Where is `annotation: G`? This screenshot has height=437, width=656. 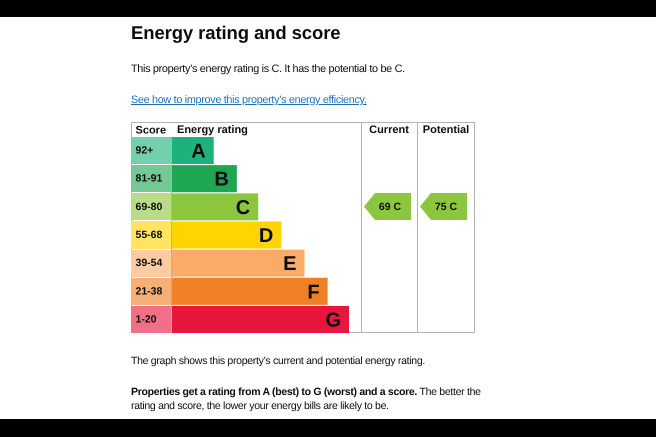
annotation: G is located at coordinates (333, 320).